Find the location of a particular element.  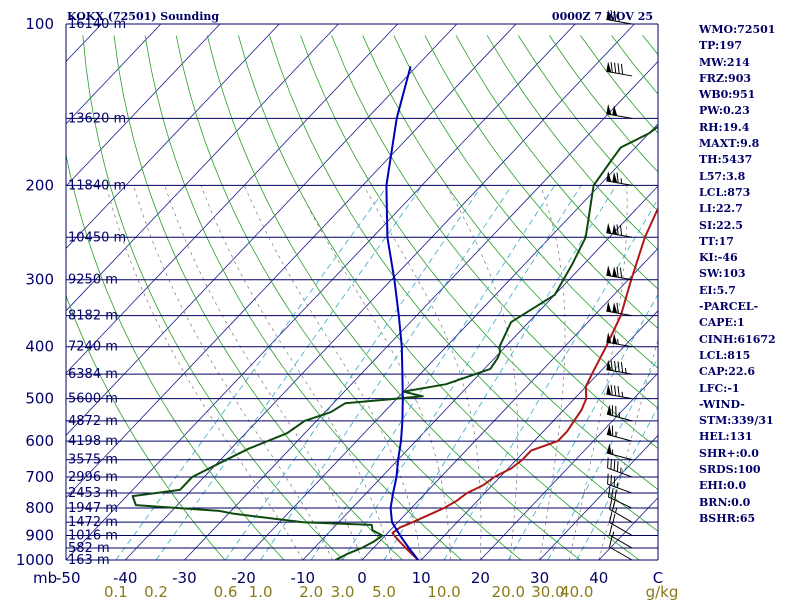

temperature-unit-label: C is located at coordinates (658, 578).